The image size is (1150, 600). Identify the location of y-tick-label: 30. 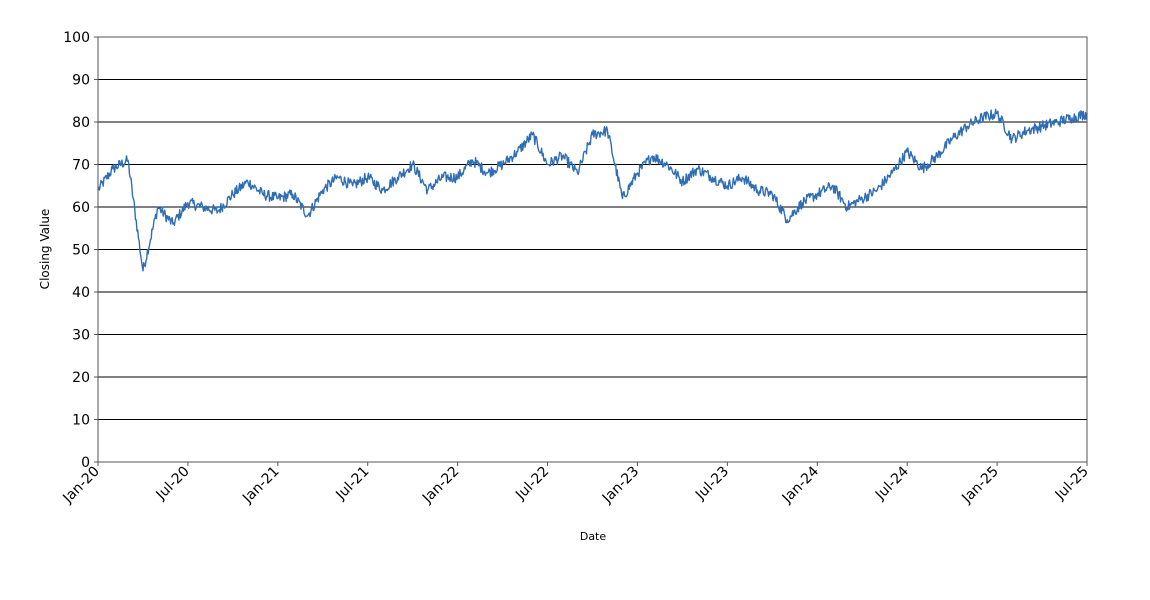
(81, 336).